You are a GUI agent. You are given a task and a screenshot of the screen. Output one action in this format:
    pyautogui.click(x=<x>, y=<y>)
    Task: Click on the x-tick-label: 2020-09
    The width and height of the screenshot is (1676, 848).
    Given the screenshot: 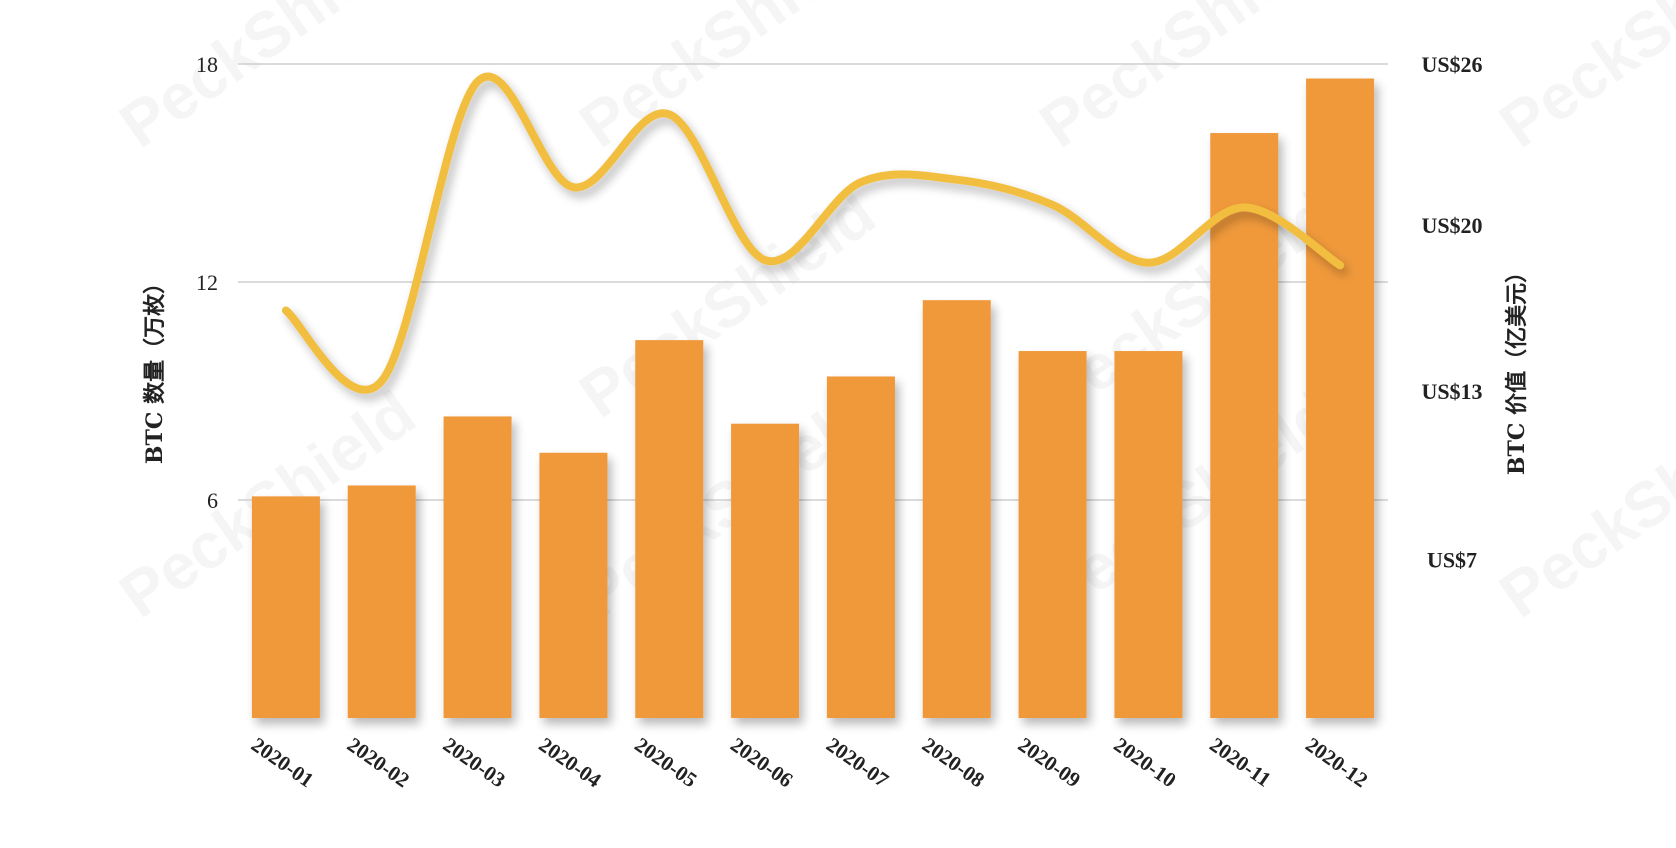 What is the action you would take?
    pyautogui.click(x=1049, y=762)
    